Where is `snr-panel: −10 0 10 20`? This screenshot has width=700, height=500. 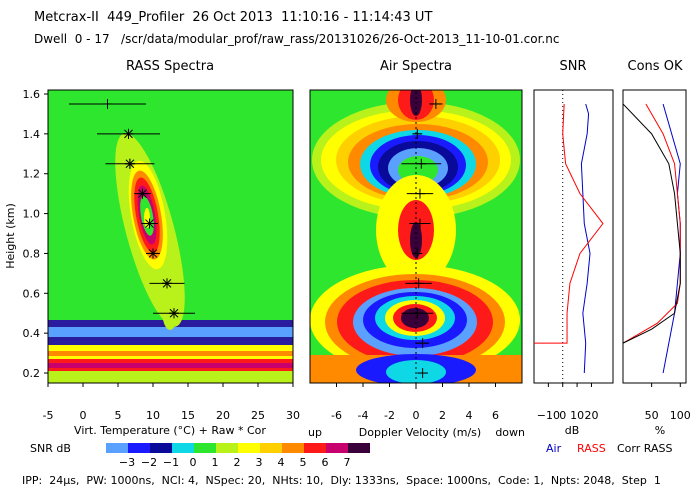
snr-panel: −10 0 10 20 is located at coordinates (573, 255).